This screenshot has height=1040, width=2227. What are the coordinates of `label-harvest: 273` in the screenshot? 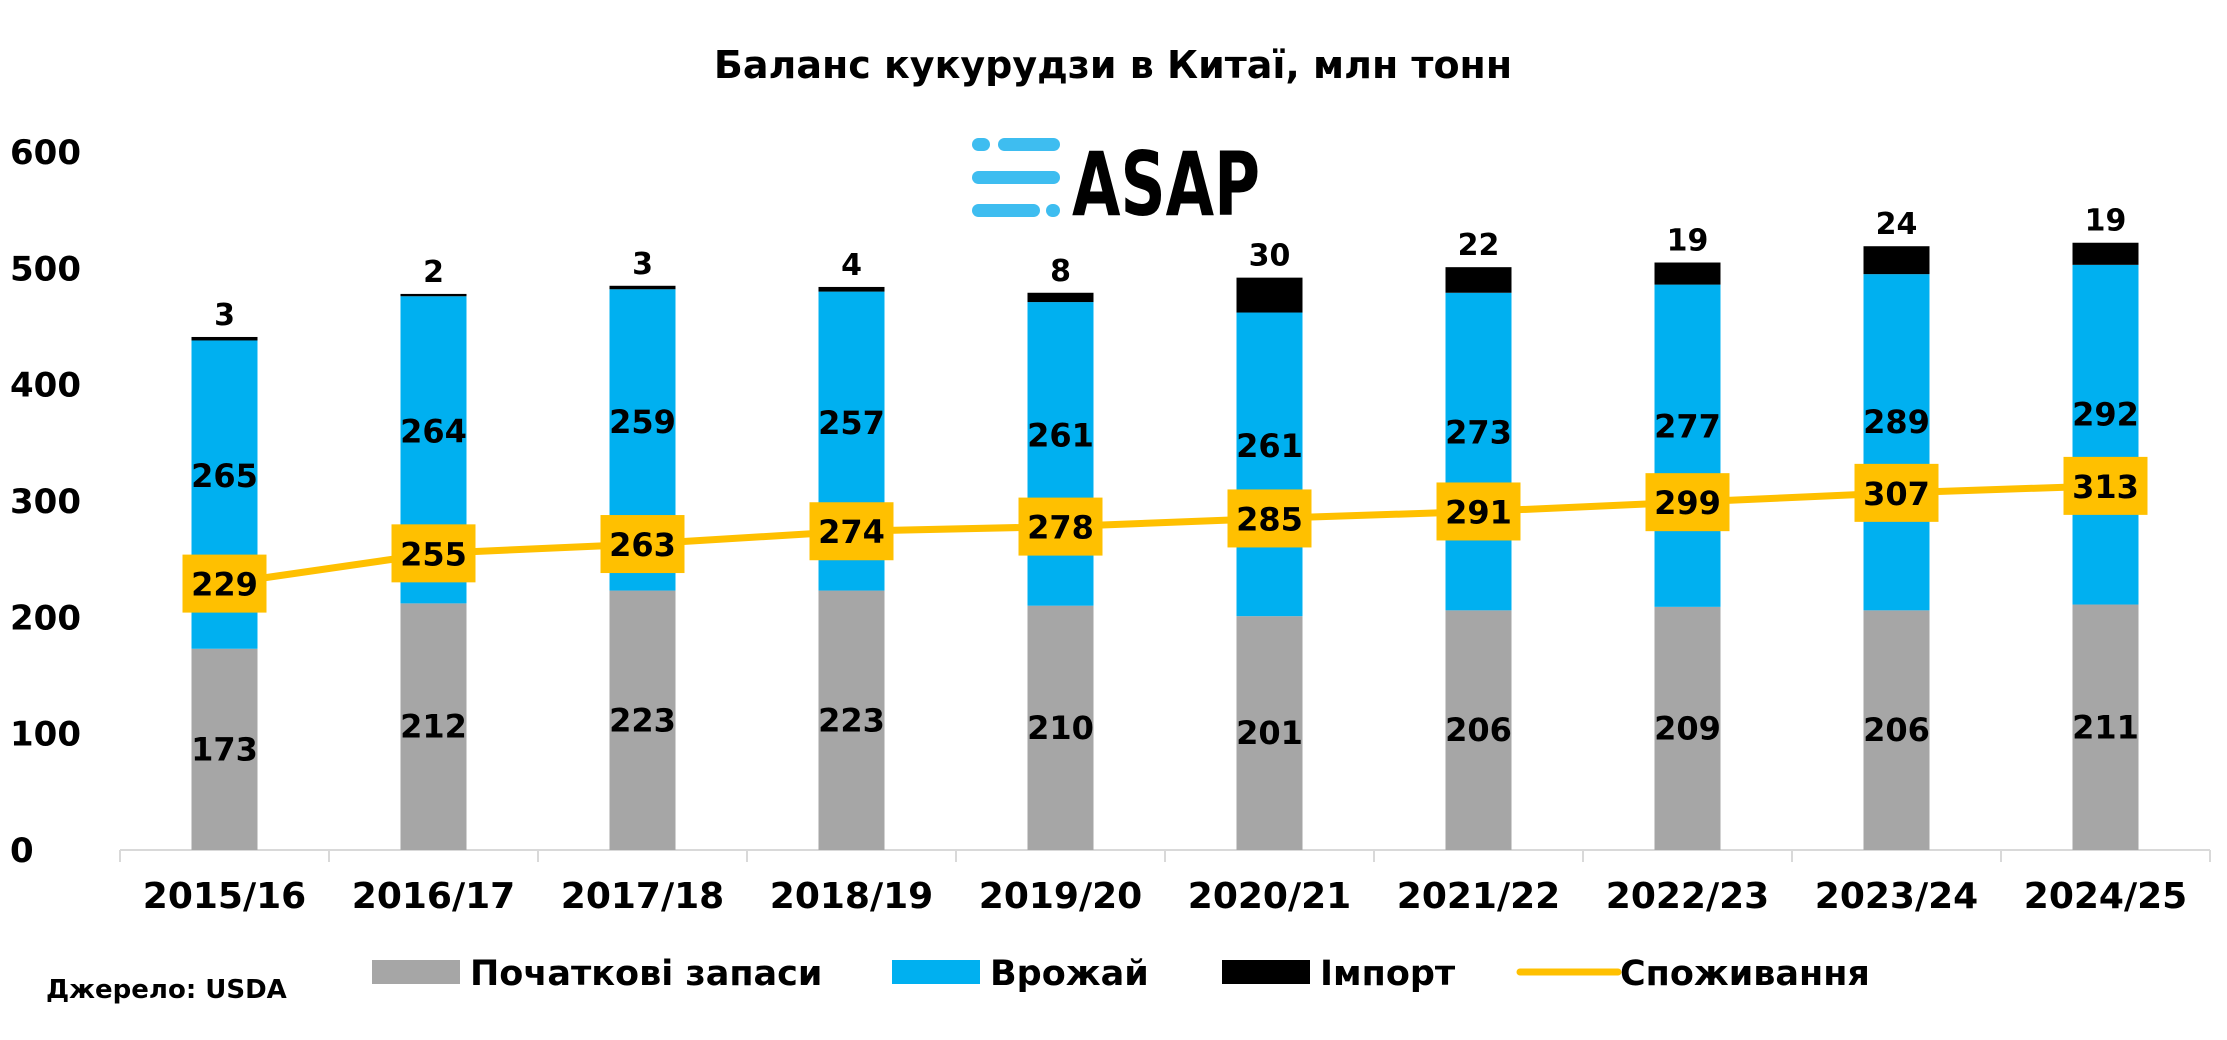 It's located at (1478, 433).